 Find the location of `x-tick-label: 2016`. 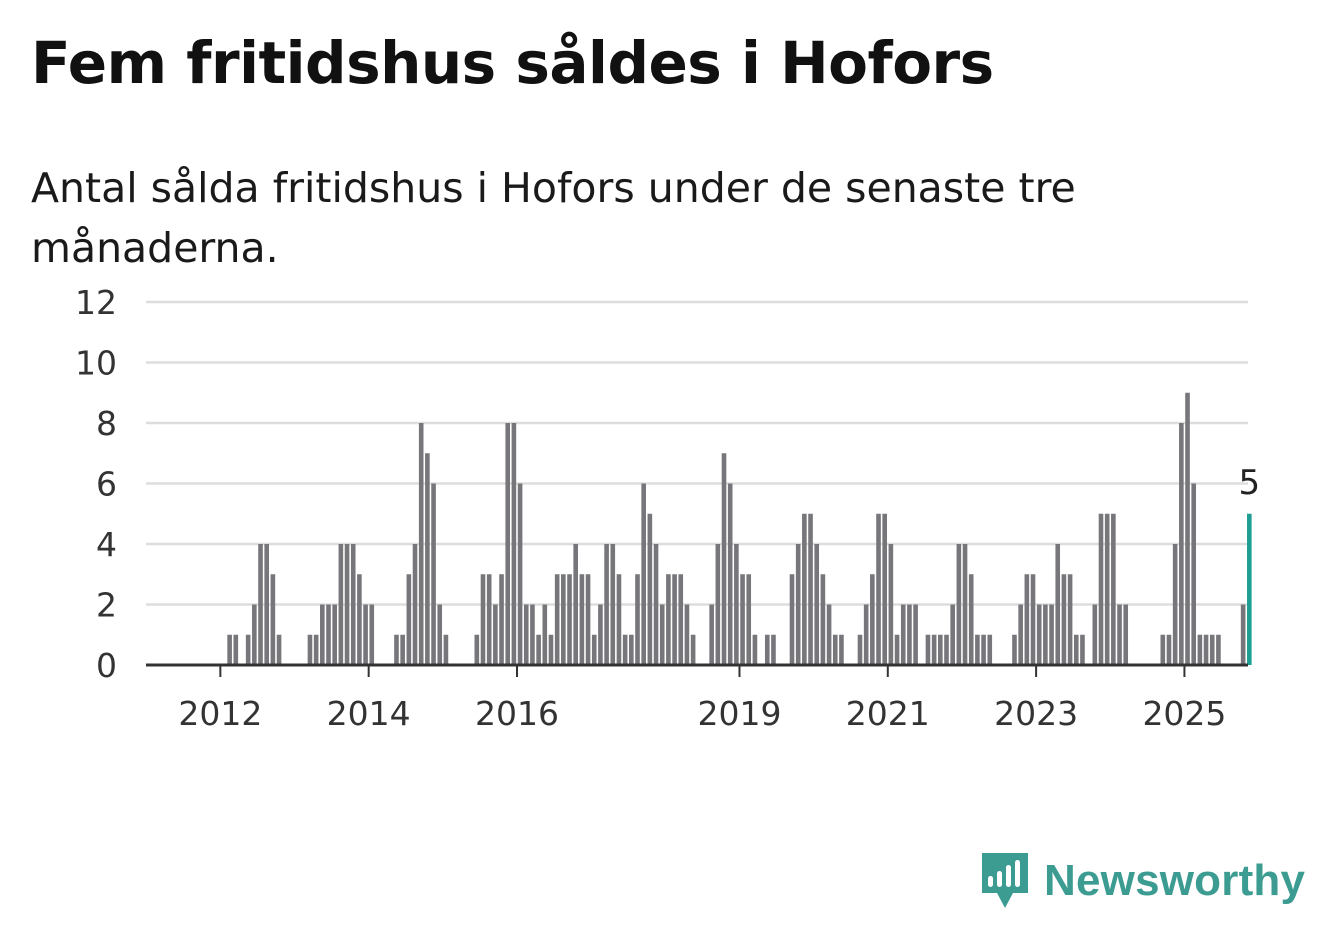

x-tick-label: 2016 is located at coordinates (517, 713).